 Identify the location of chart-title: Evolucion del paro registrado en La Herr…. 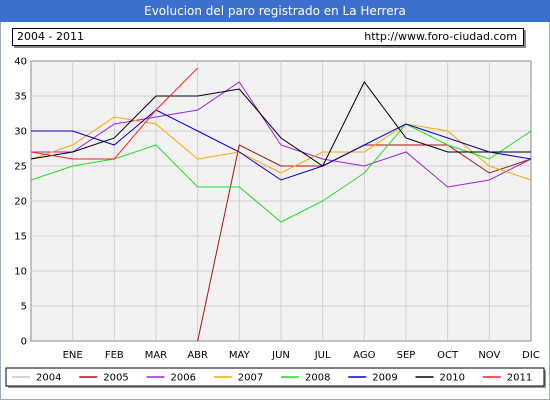
(275, 11).